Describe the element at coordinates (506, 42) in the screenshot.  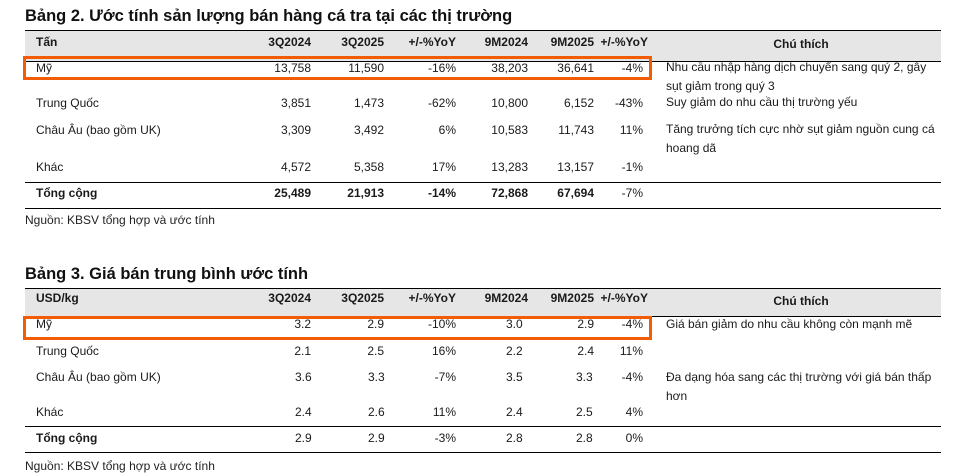
I see `table2-header-9m2024: 9M2024` at that location.